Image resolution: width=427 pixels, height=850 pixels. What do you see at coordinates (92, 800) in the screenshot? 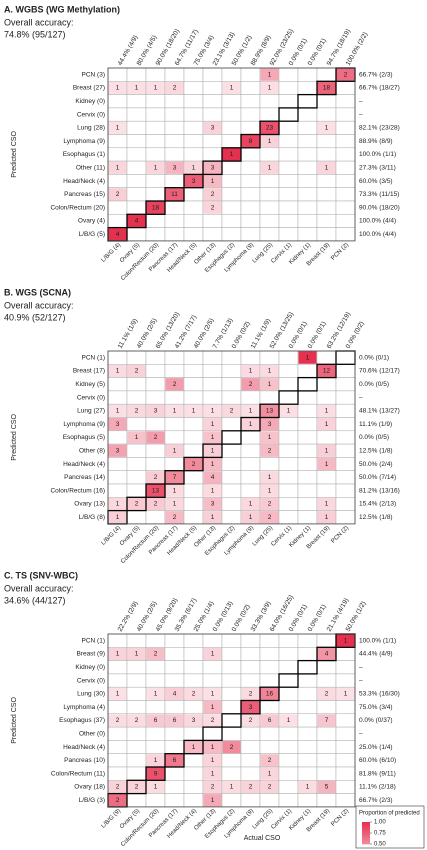
I see `row-label: L/B/G (3)` at bounding box center [92, 800].